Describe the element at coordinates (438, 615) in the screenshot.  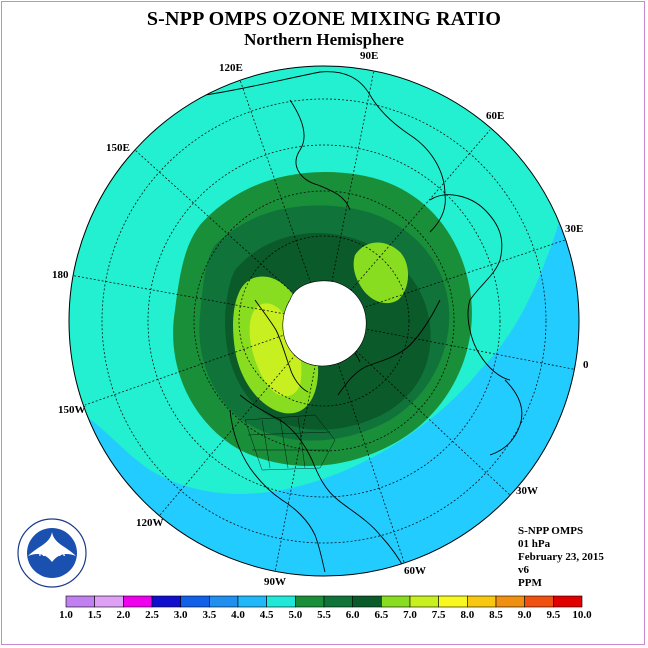
I see `colorbar-tick-label: 7.5` at that location.